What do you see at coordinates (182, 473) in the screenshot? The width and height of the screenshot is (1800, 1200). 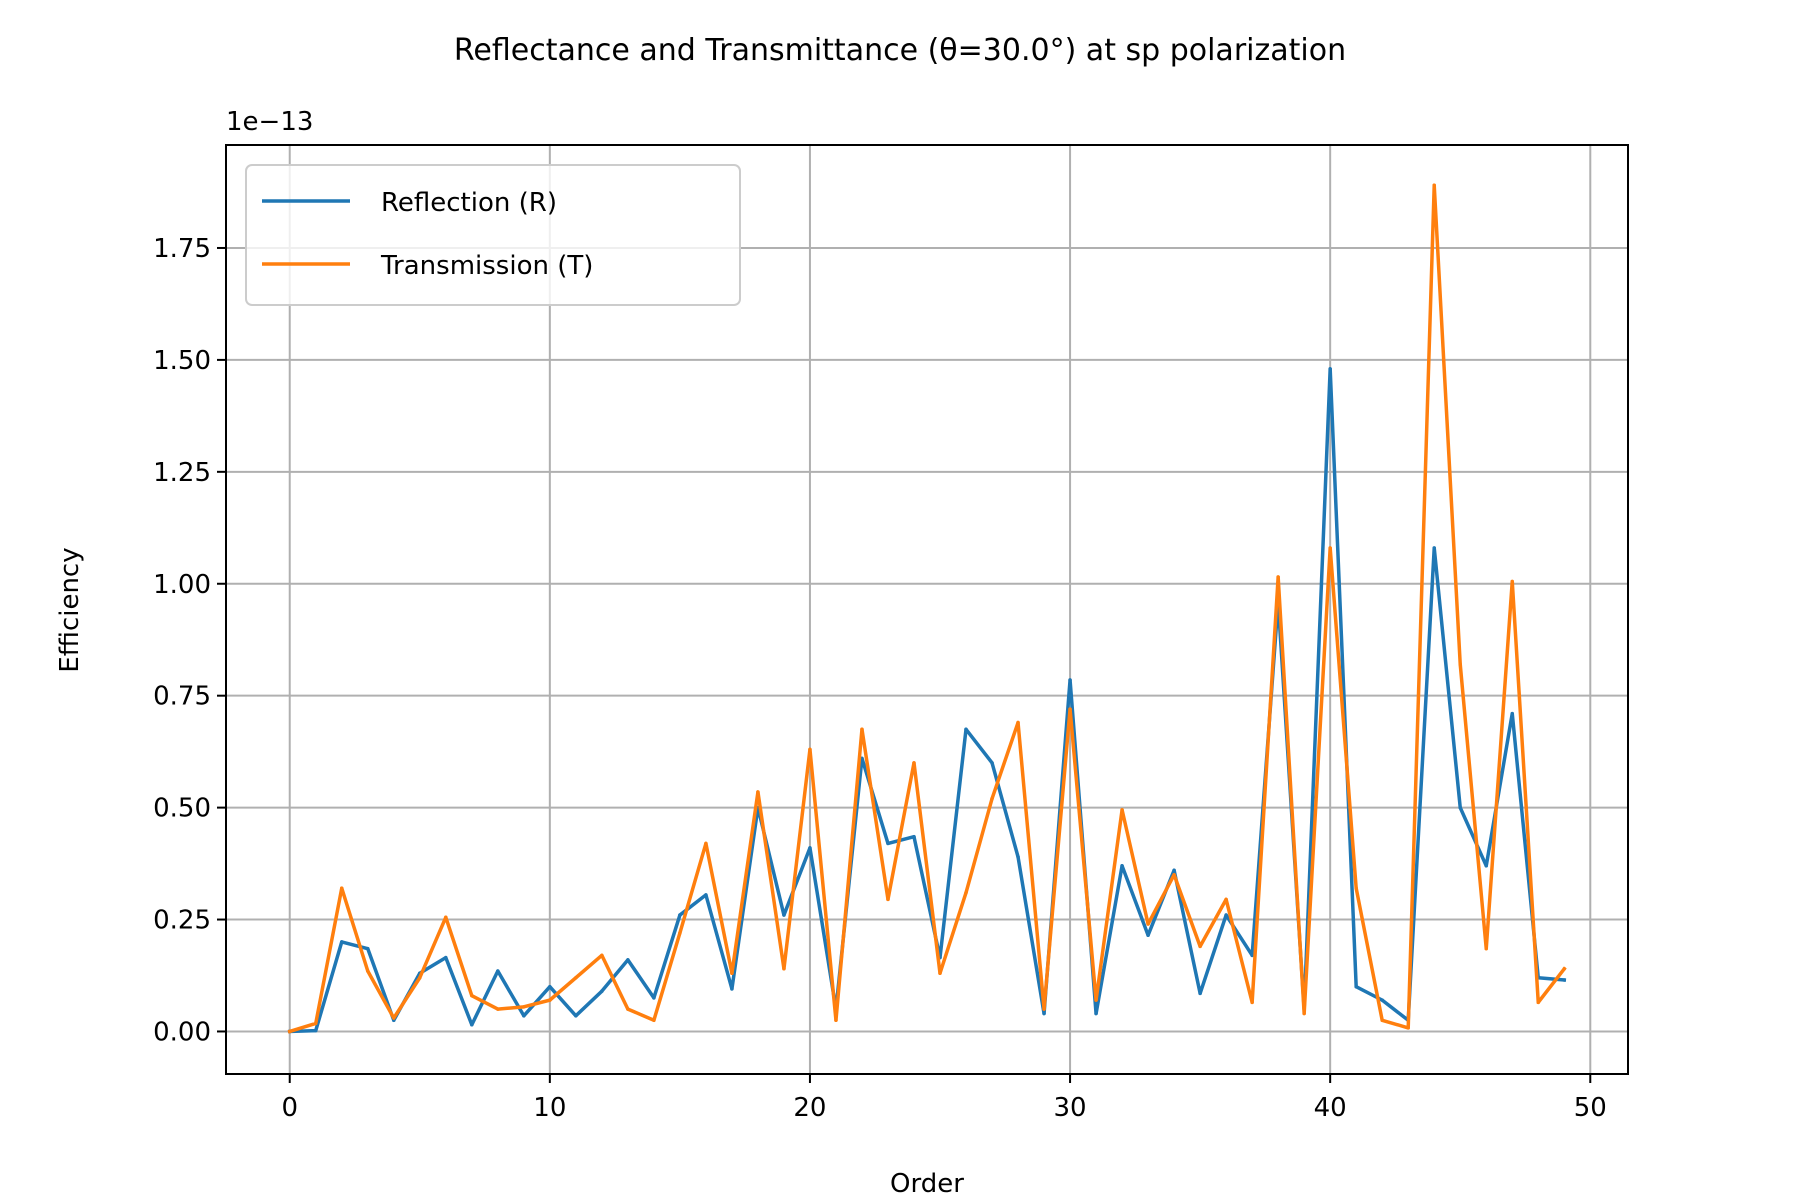 I see `y-tick-label: 1.25` at bounding box center [182, 473].